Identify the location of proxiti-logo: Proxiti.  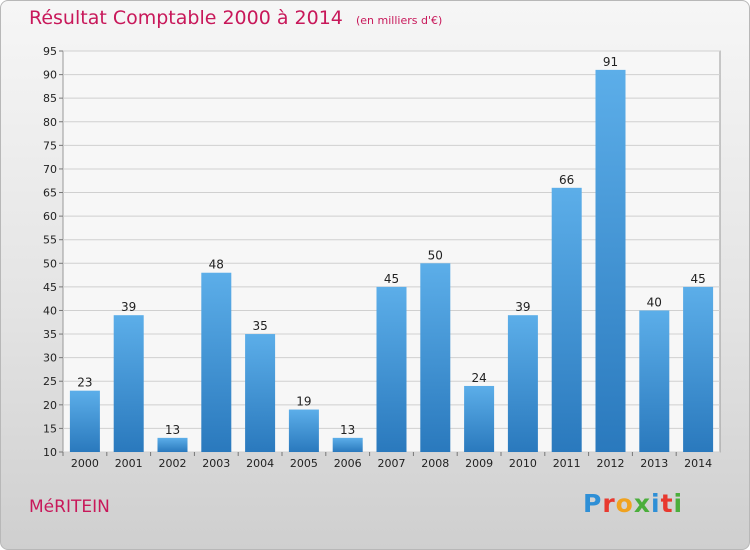
(633, 503).